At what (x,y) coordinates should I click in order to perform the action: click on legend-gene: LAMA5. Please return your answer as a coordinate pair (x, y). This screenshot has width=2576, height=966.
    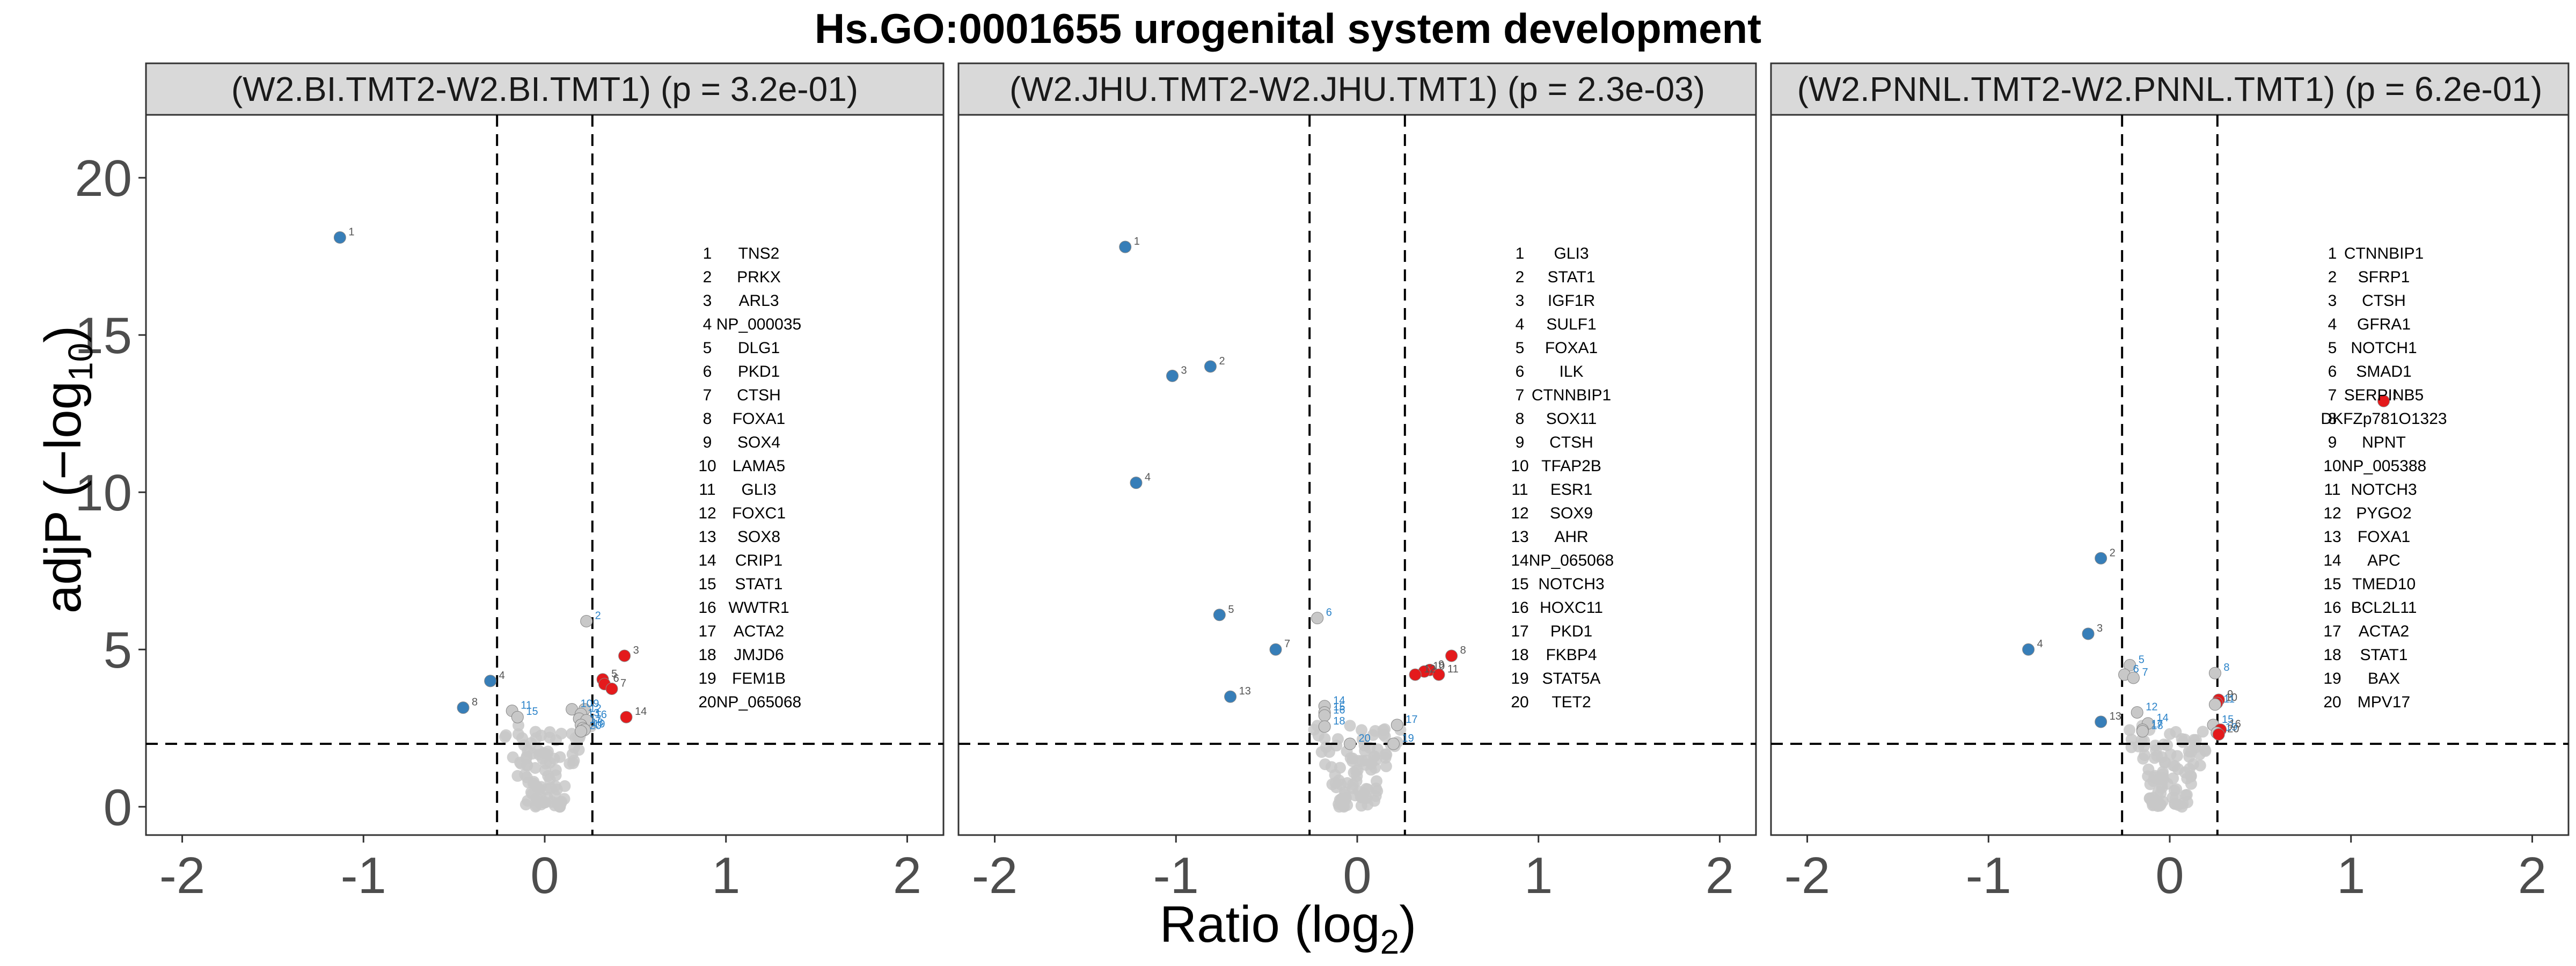
    Looking at the image, I should click on (759, 466).